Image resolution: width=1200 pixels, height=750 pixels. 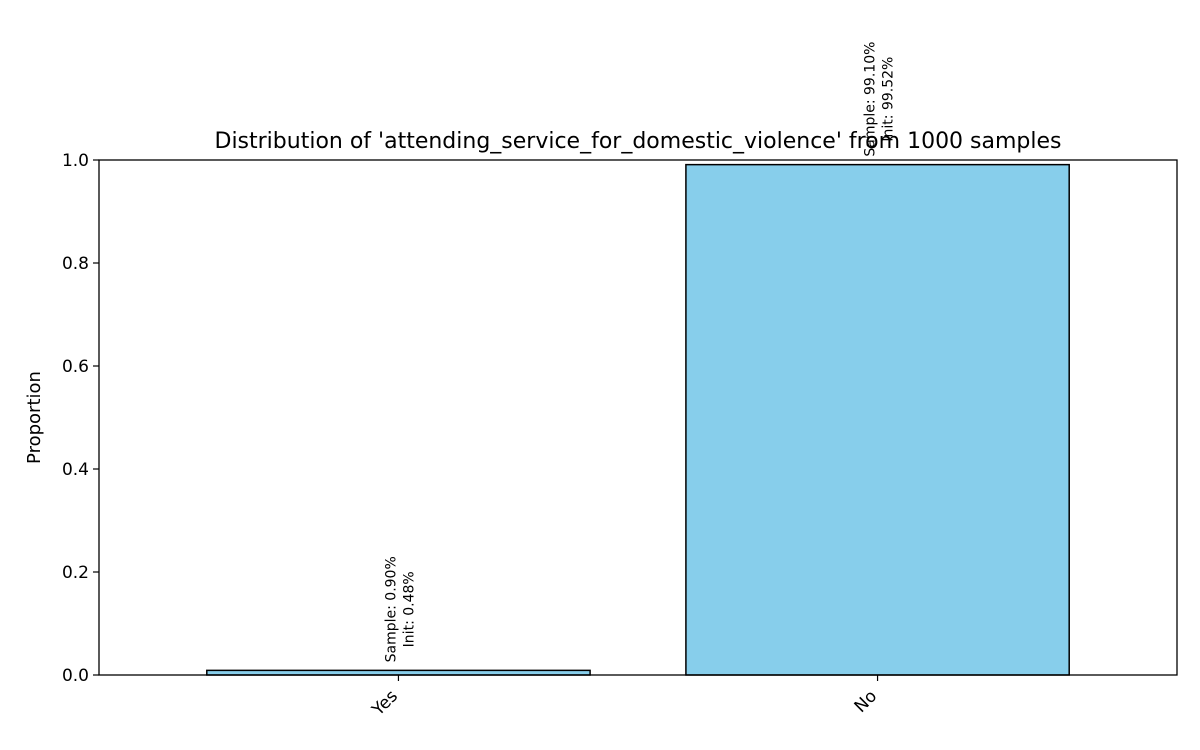 I want to click on annotation-init: Init: 0.48%, so click(x=409, y=609).